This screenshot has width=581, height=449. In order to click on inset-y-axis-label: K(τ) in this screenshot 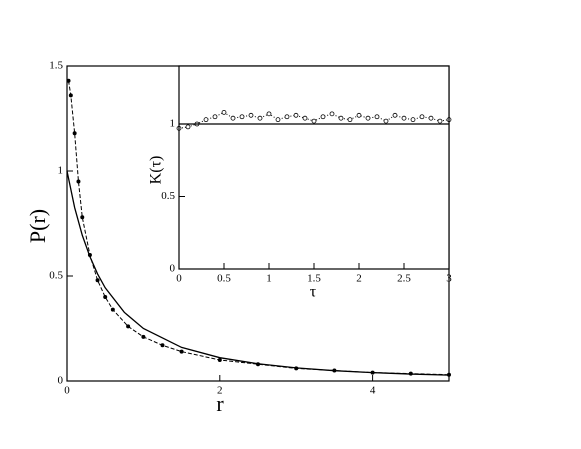, I will do `click(156, 170)`.